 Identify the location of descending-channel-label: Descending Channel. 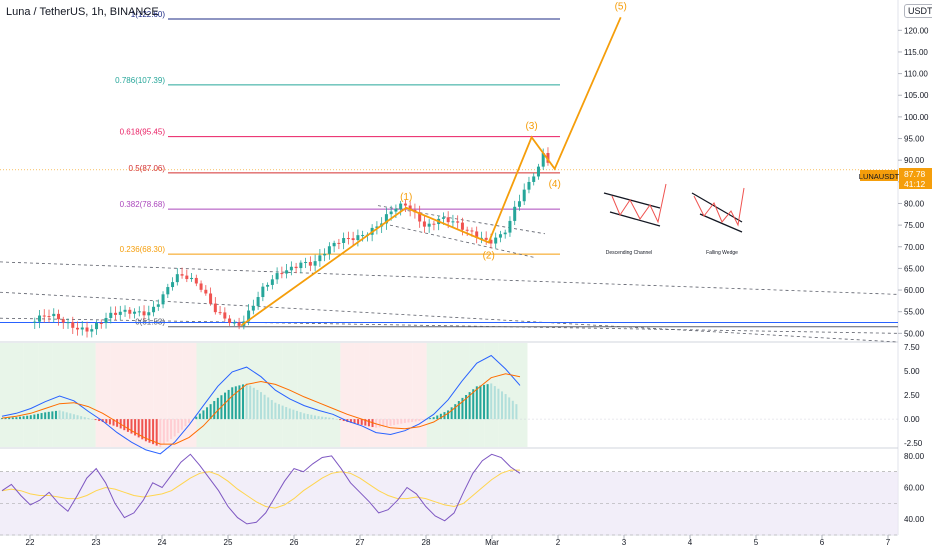
(629, 253).